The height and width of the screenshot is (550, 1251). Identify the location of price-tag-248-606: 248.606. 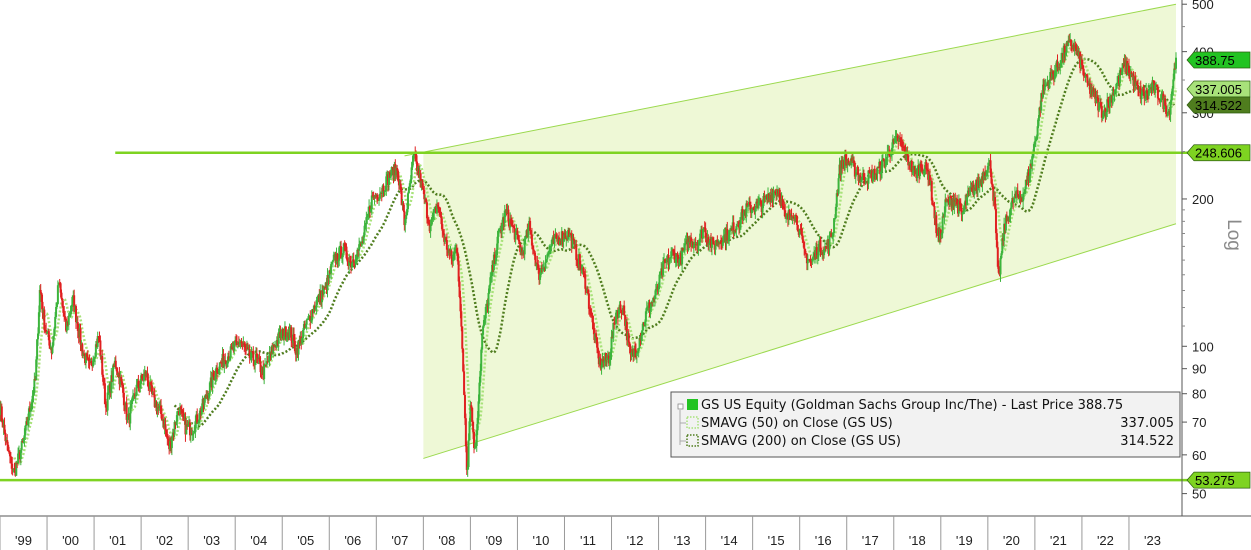
(1218, 153).